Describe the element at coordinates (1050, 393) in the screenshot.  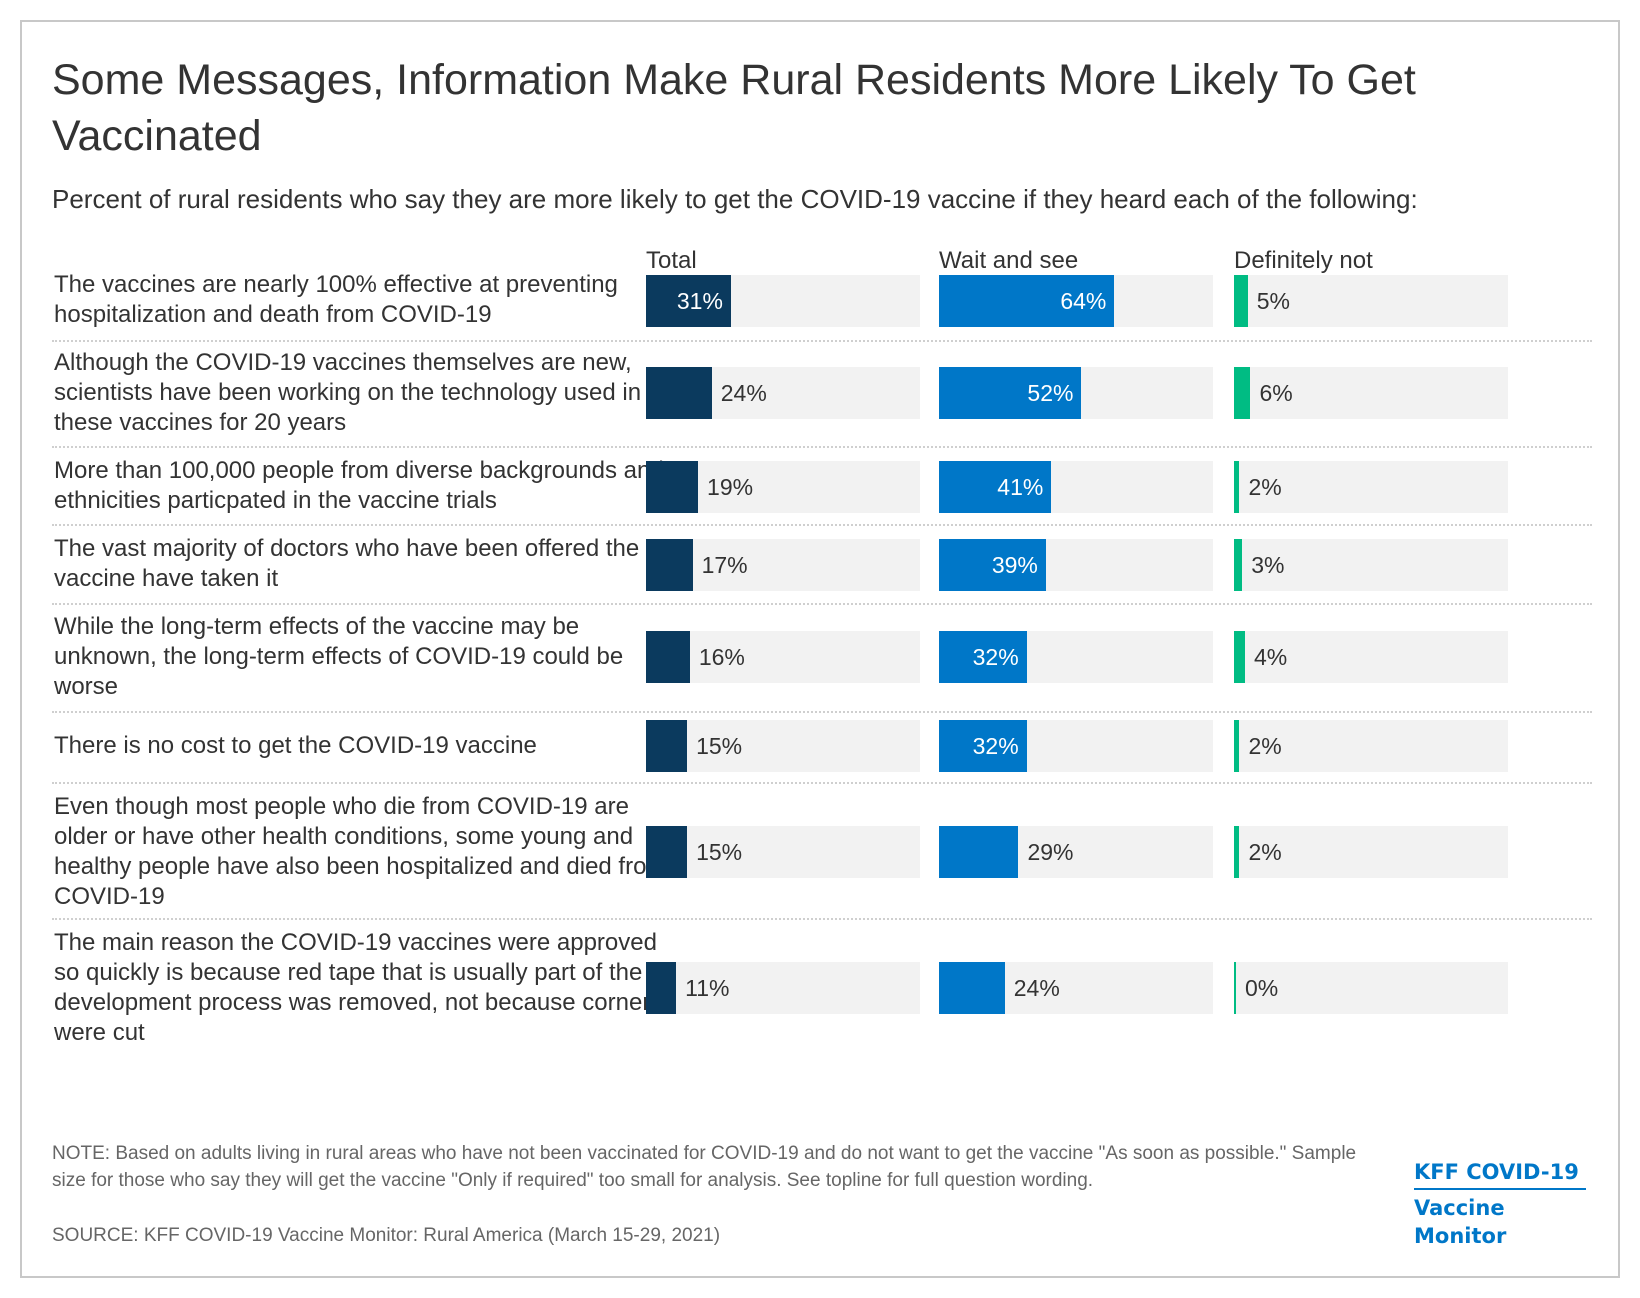
I see `data-label: 52%` at that location.